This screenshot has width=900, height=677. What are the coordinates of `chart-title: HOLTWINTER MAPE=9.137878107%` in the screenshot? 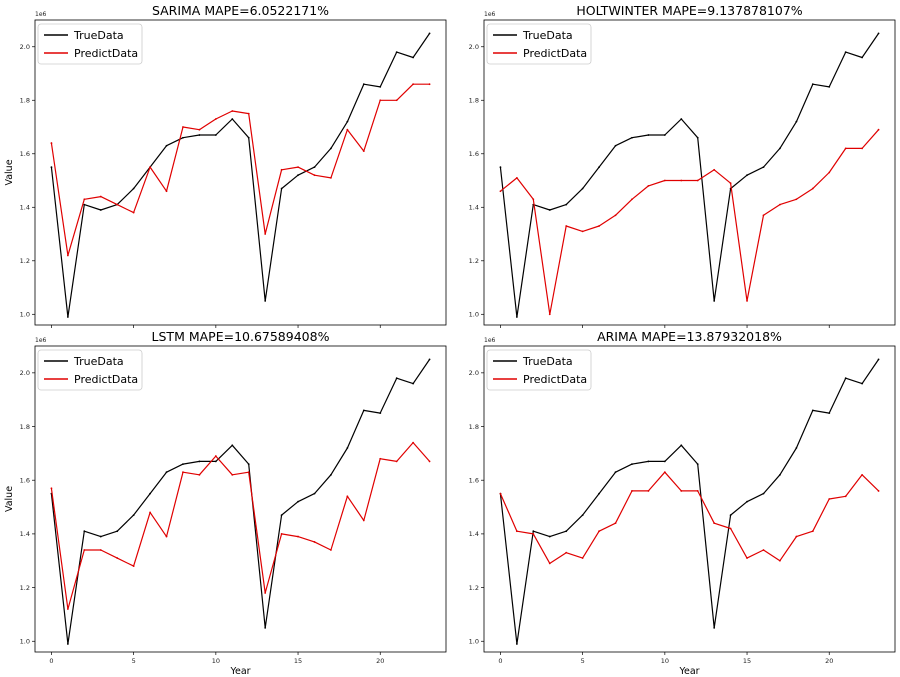 It's located at (689, 10).